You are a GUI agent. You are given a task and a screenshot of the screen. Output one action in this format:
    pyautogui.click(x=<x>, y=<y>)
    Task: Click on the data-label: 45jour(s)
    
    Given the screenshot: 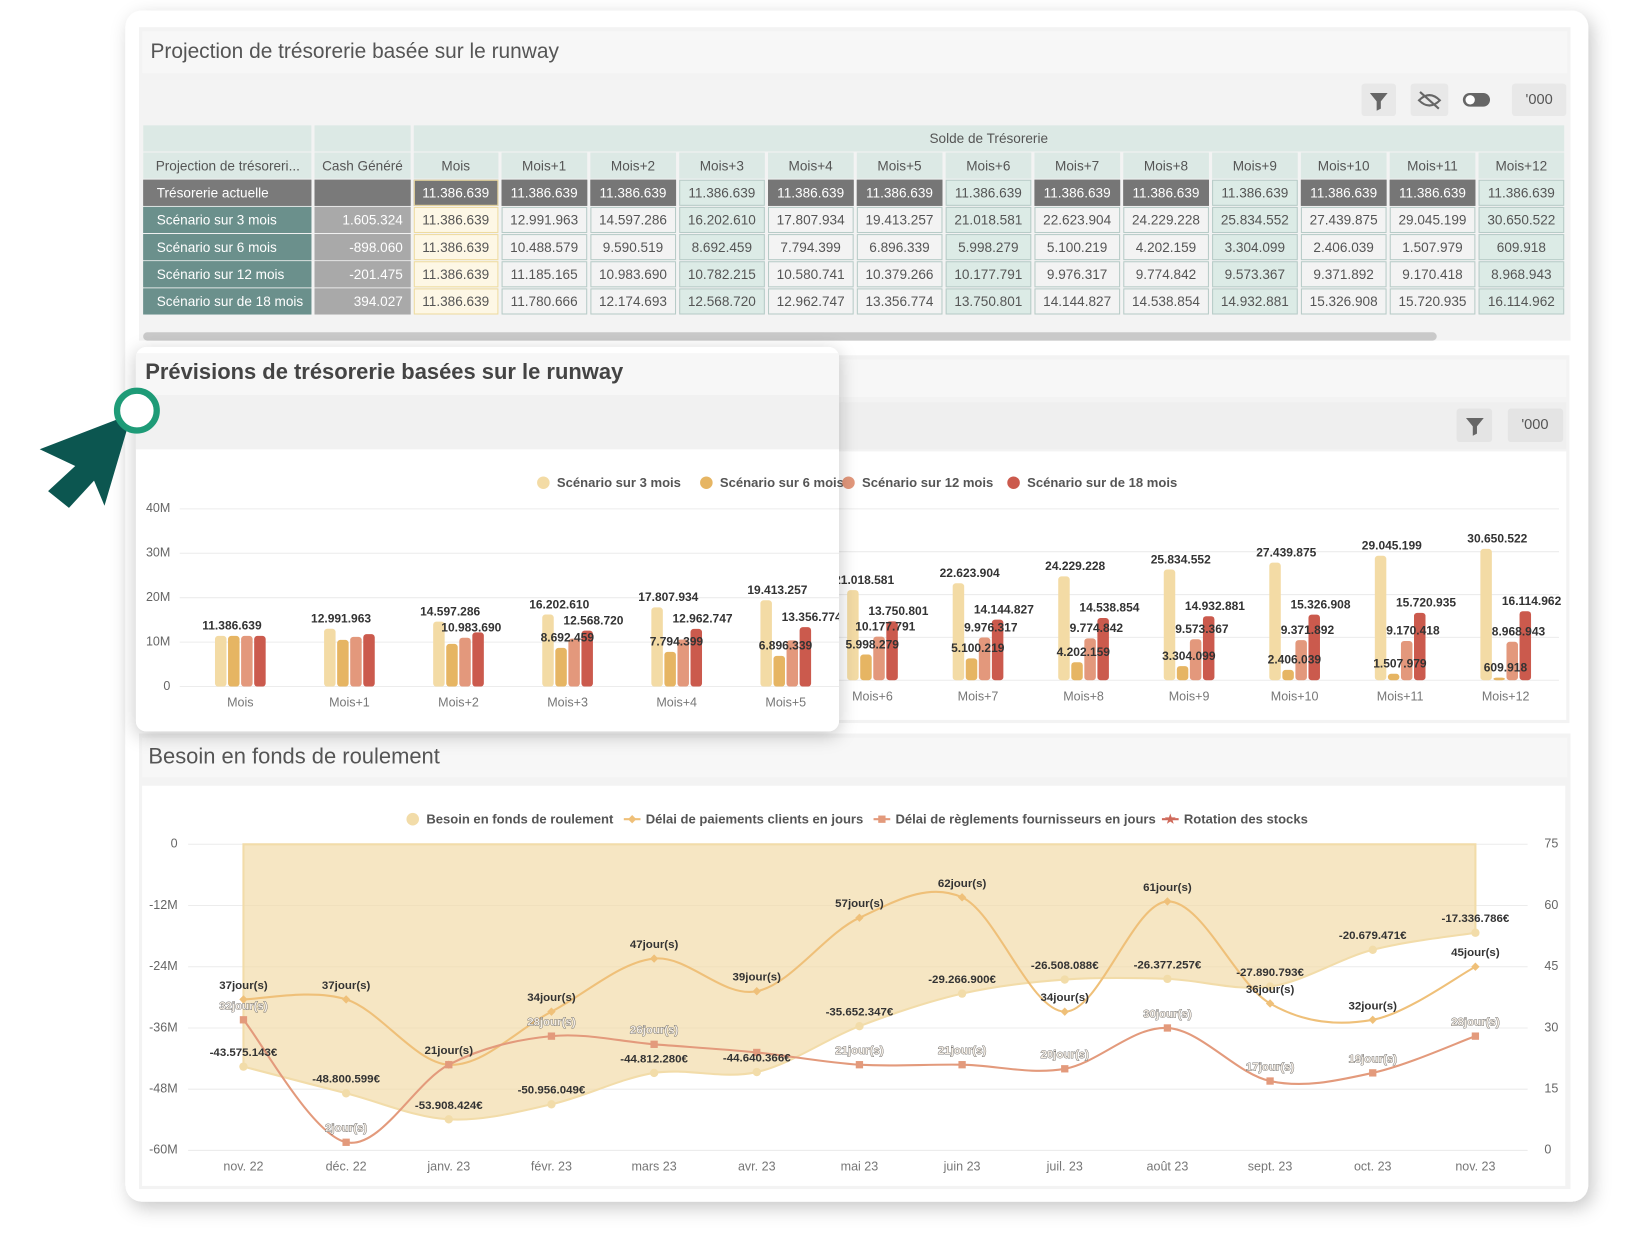 What is the action you would take?
    pyautogui.click(x=1475, y=953)
    